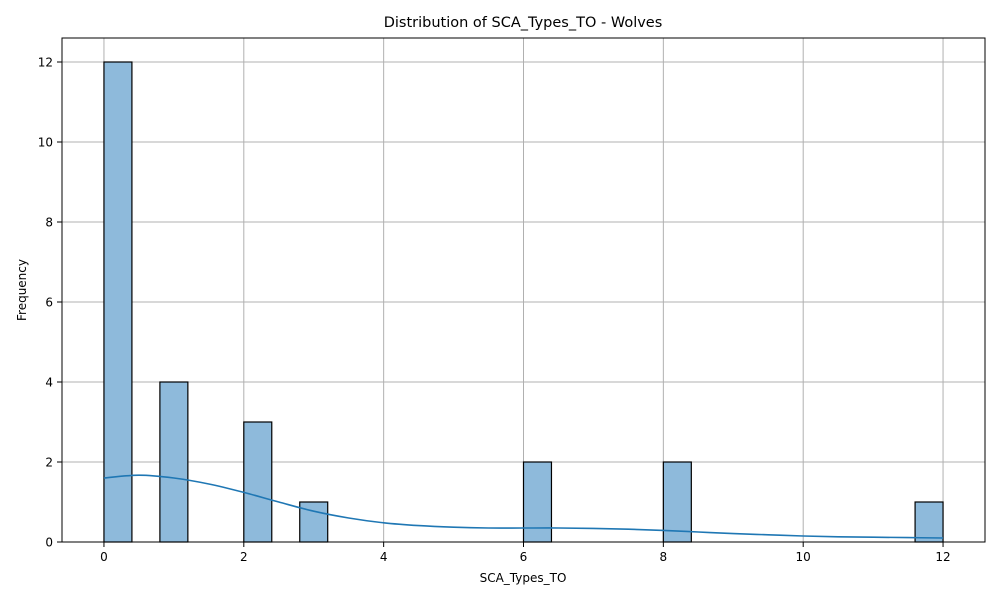 This screenshot has width=1000, height=600. What do you see at coordinates (524, 557) in the screenshot?
I see `x-tick-label: 6` at bounding box center [524, 557].